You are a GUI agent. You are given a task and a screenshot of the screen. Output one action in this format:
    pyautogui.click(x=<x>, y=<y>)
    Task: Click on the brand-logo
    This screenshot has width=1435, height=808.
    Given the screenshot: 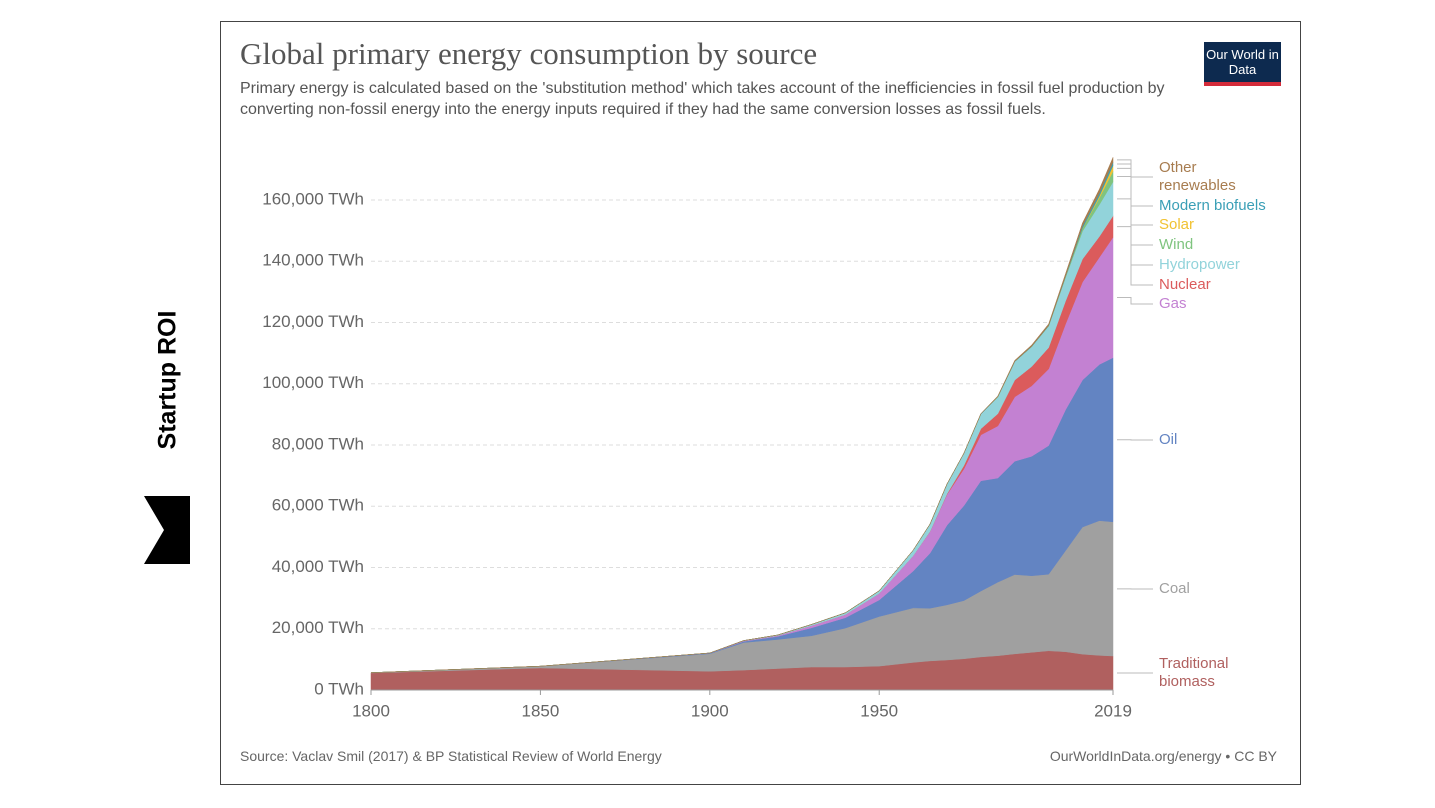 What is the action you would take?
    pyautogui.click(x=167, y=530)
    